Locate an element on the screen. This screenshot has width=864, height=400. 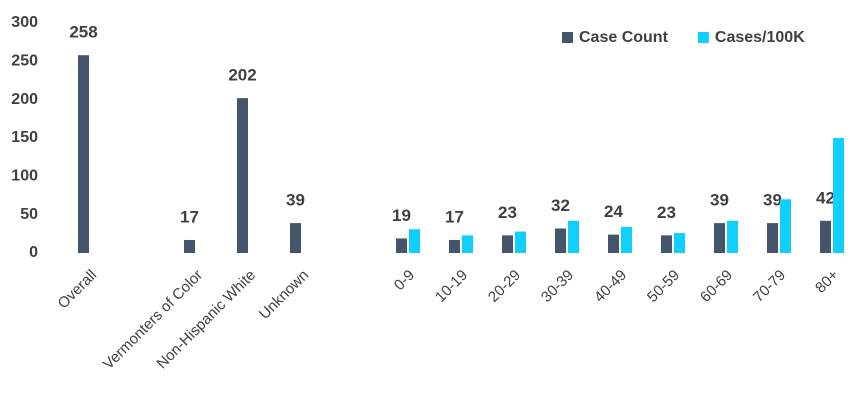
x-tick-label: 0-9 is located at coordinates (404, 280).